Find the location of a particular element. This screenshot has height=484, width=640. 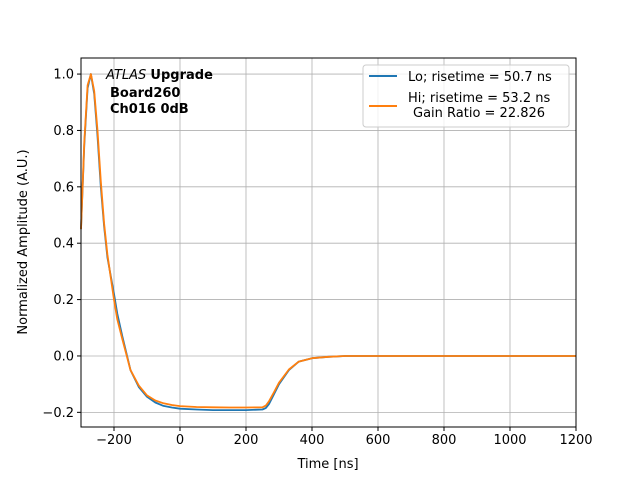

svg-text: ATLAS Upgrade is located at coordinates (159, 75).